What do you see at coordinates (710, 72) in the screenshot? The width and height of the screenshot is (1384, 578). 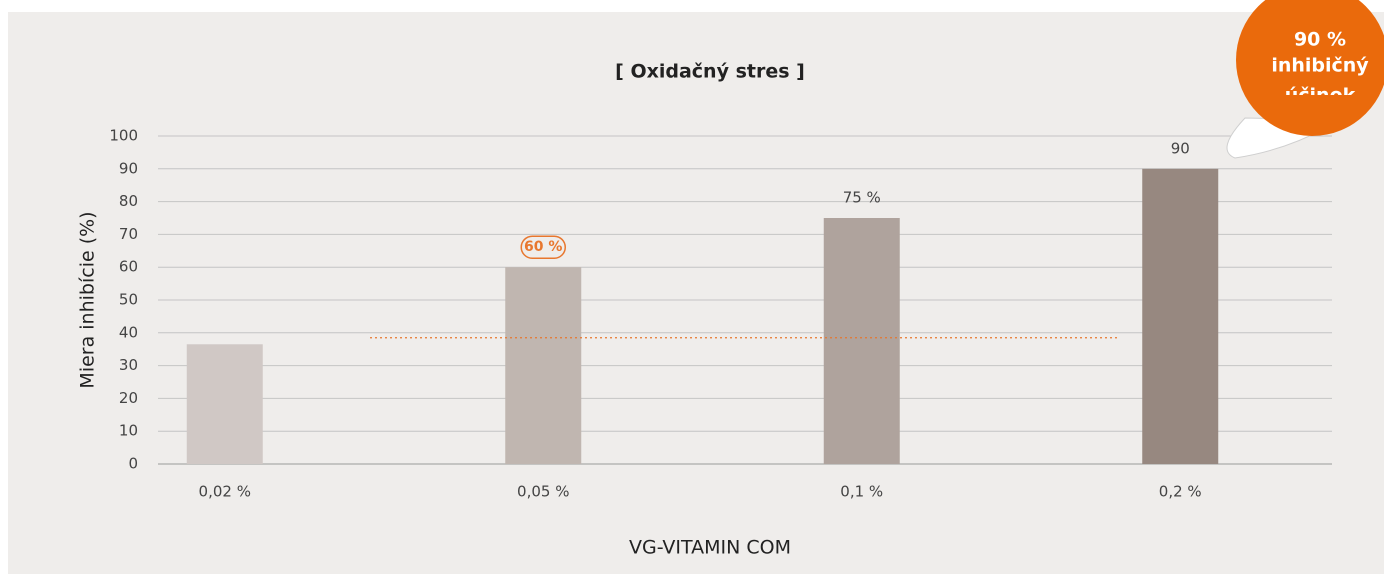 I see `chart-title: [ Oxidačný stres ]` at bounding box center [710, 72].